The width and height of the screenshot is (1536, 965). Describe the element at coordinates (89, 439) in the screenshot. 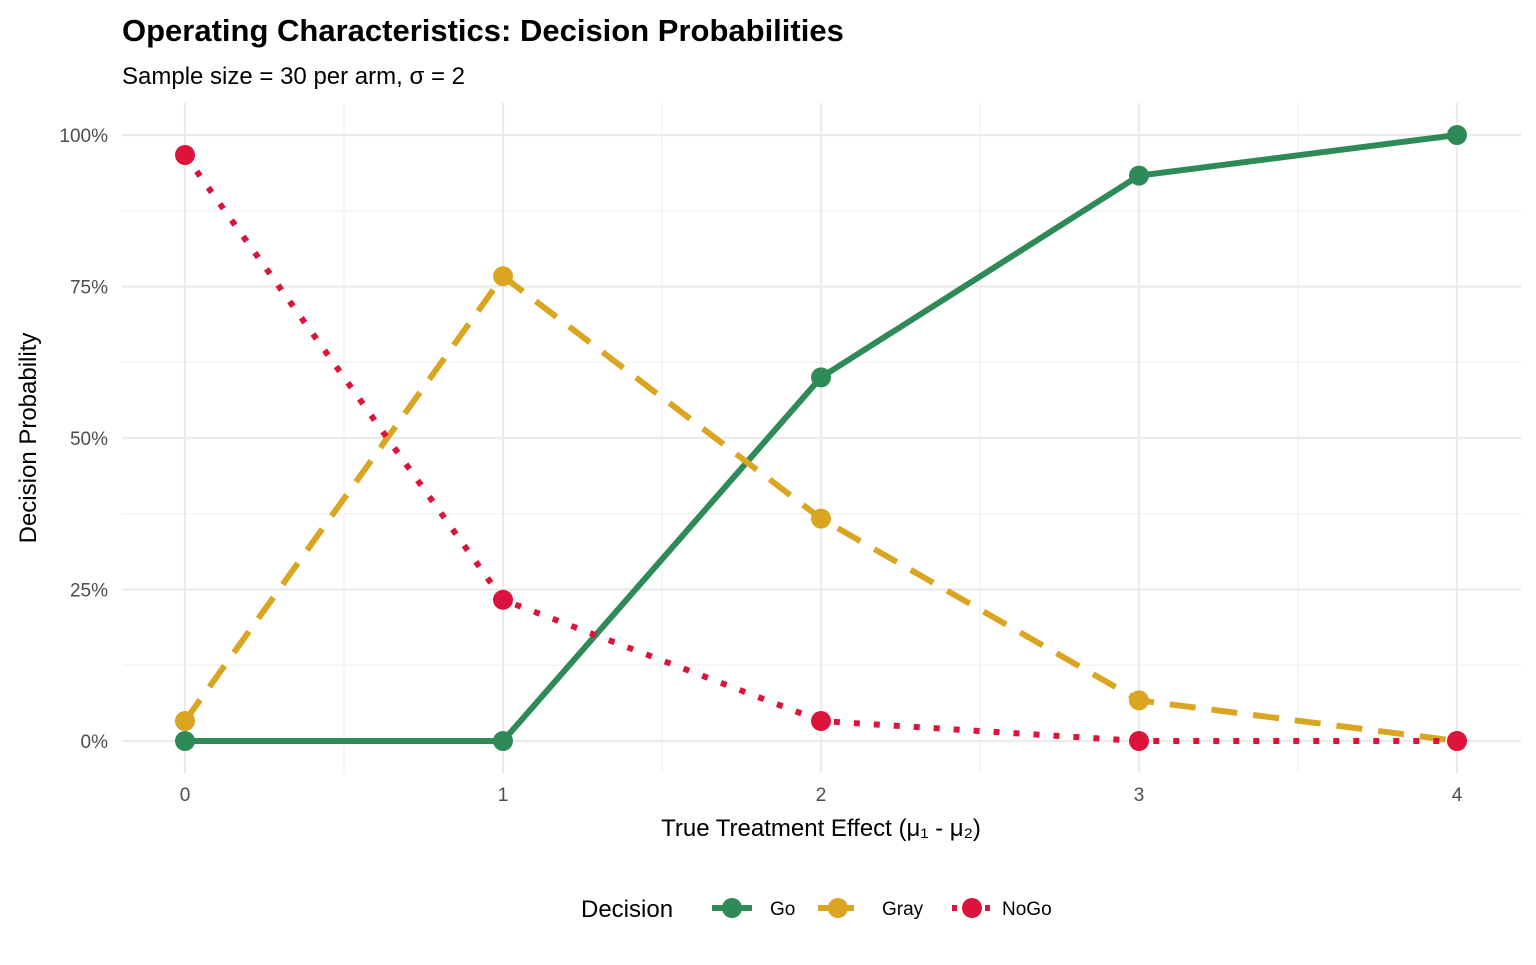

I see `y-tick-label: 50%` at that location.